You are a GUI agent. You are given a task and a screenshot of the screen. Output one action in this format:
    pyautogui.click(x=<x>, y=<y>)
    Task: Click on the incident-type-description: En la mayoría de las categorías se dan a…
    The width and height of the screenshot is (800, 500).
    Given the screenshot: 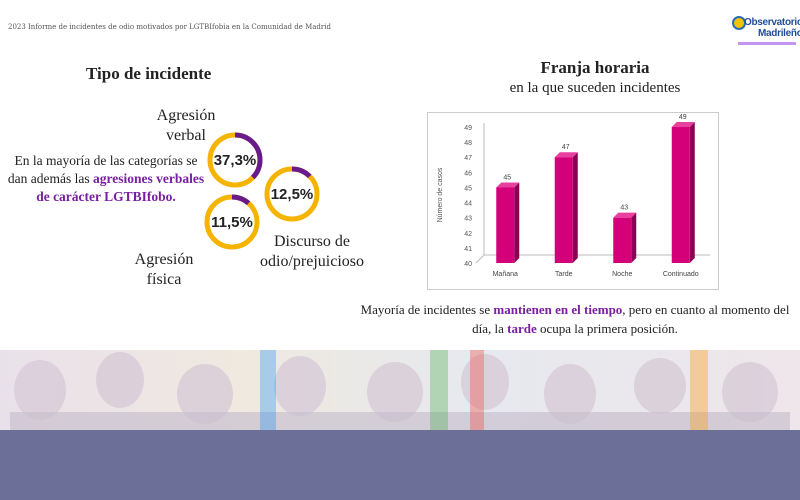 What is the action you would take?
    pyautogui.click(x=106, y=179)
    